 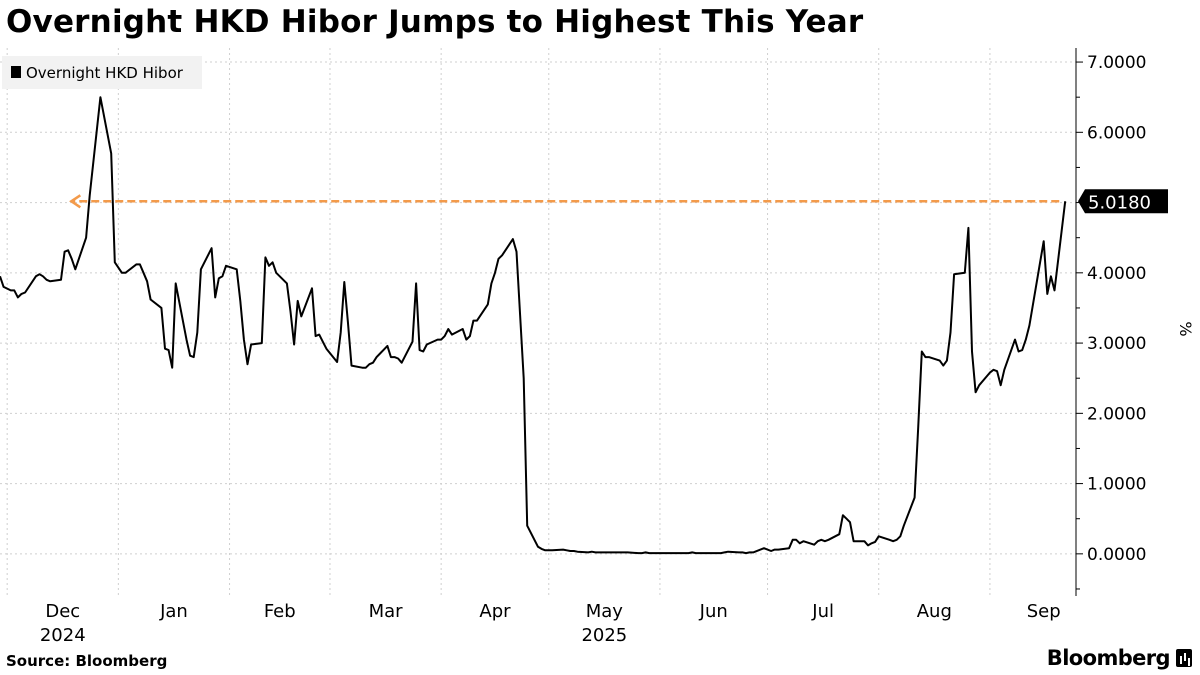 I want to click on x-tick-label: Feb, so click(x=280, y=611).